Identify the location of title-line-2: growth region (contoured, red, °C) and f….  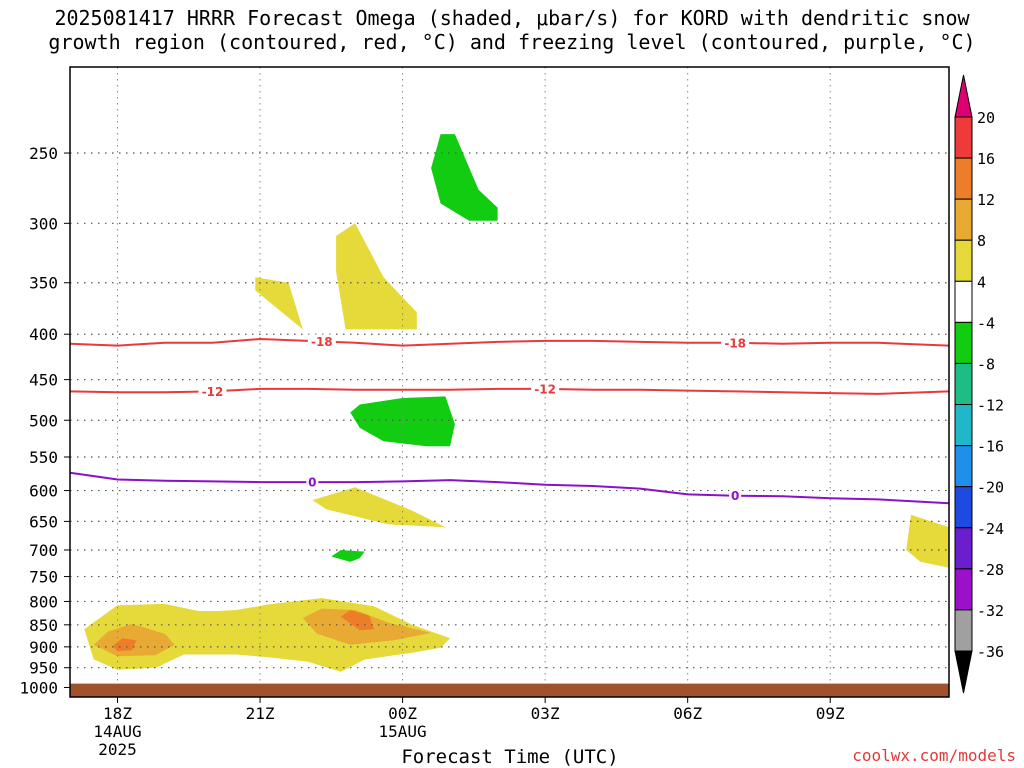
(512, 42).